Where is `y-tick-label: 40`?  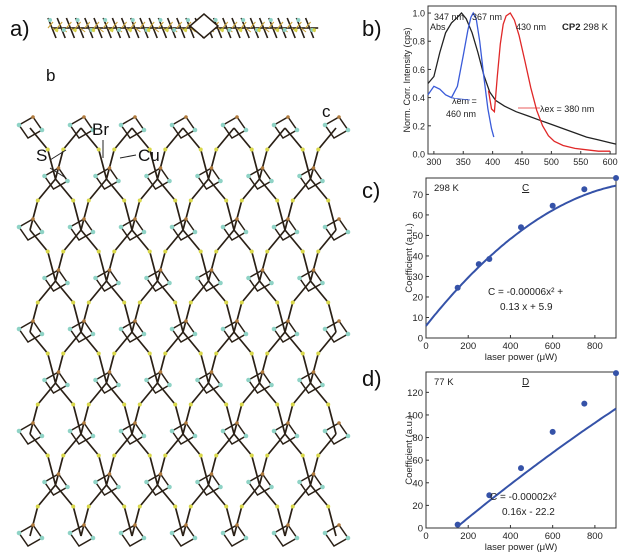
y-tick-label: 40 is located at coordinates (417, 483).